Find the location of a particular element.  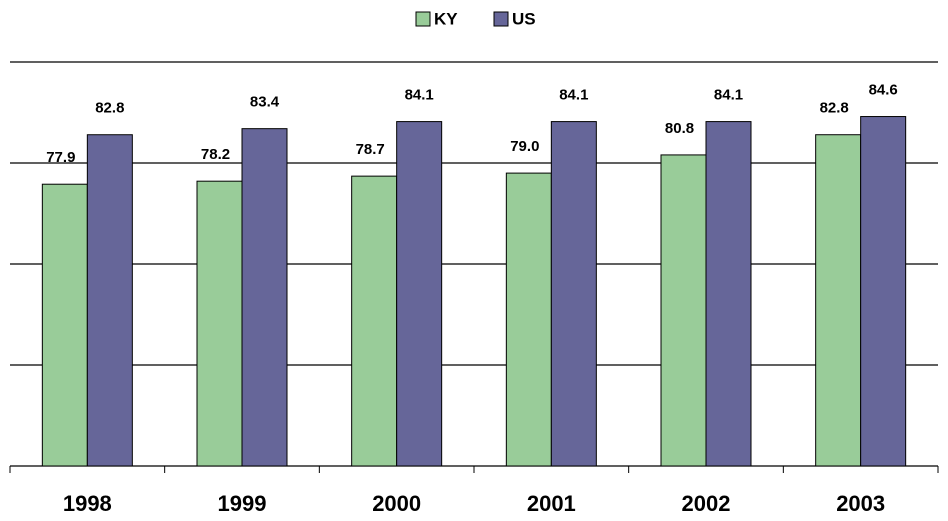

value-label: 84.6 is located at coordinates (883, 90).